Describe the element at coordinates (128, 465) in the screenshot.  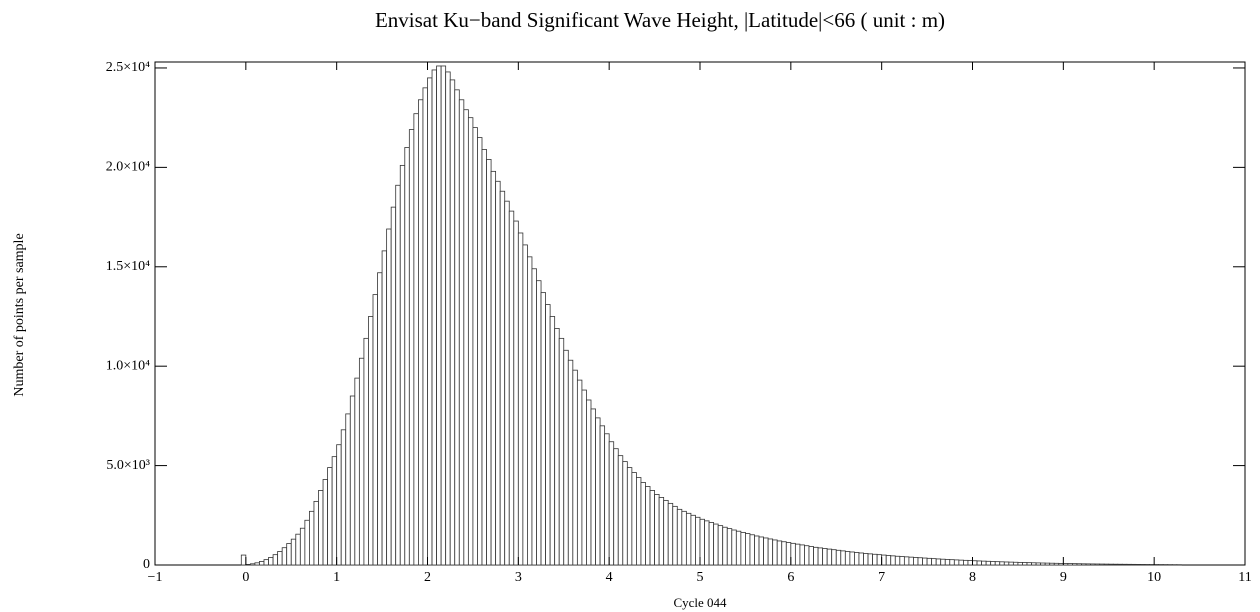
I see `y-tick-label: 5.0×10³` at that location.